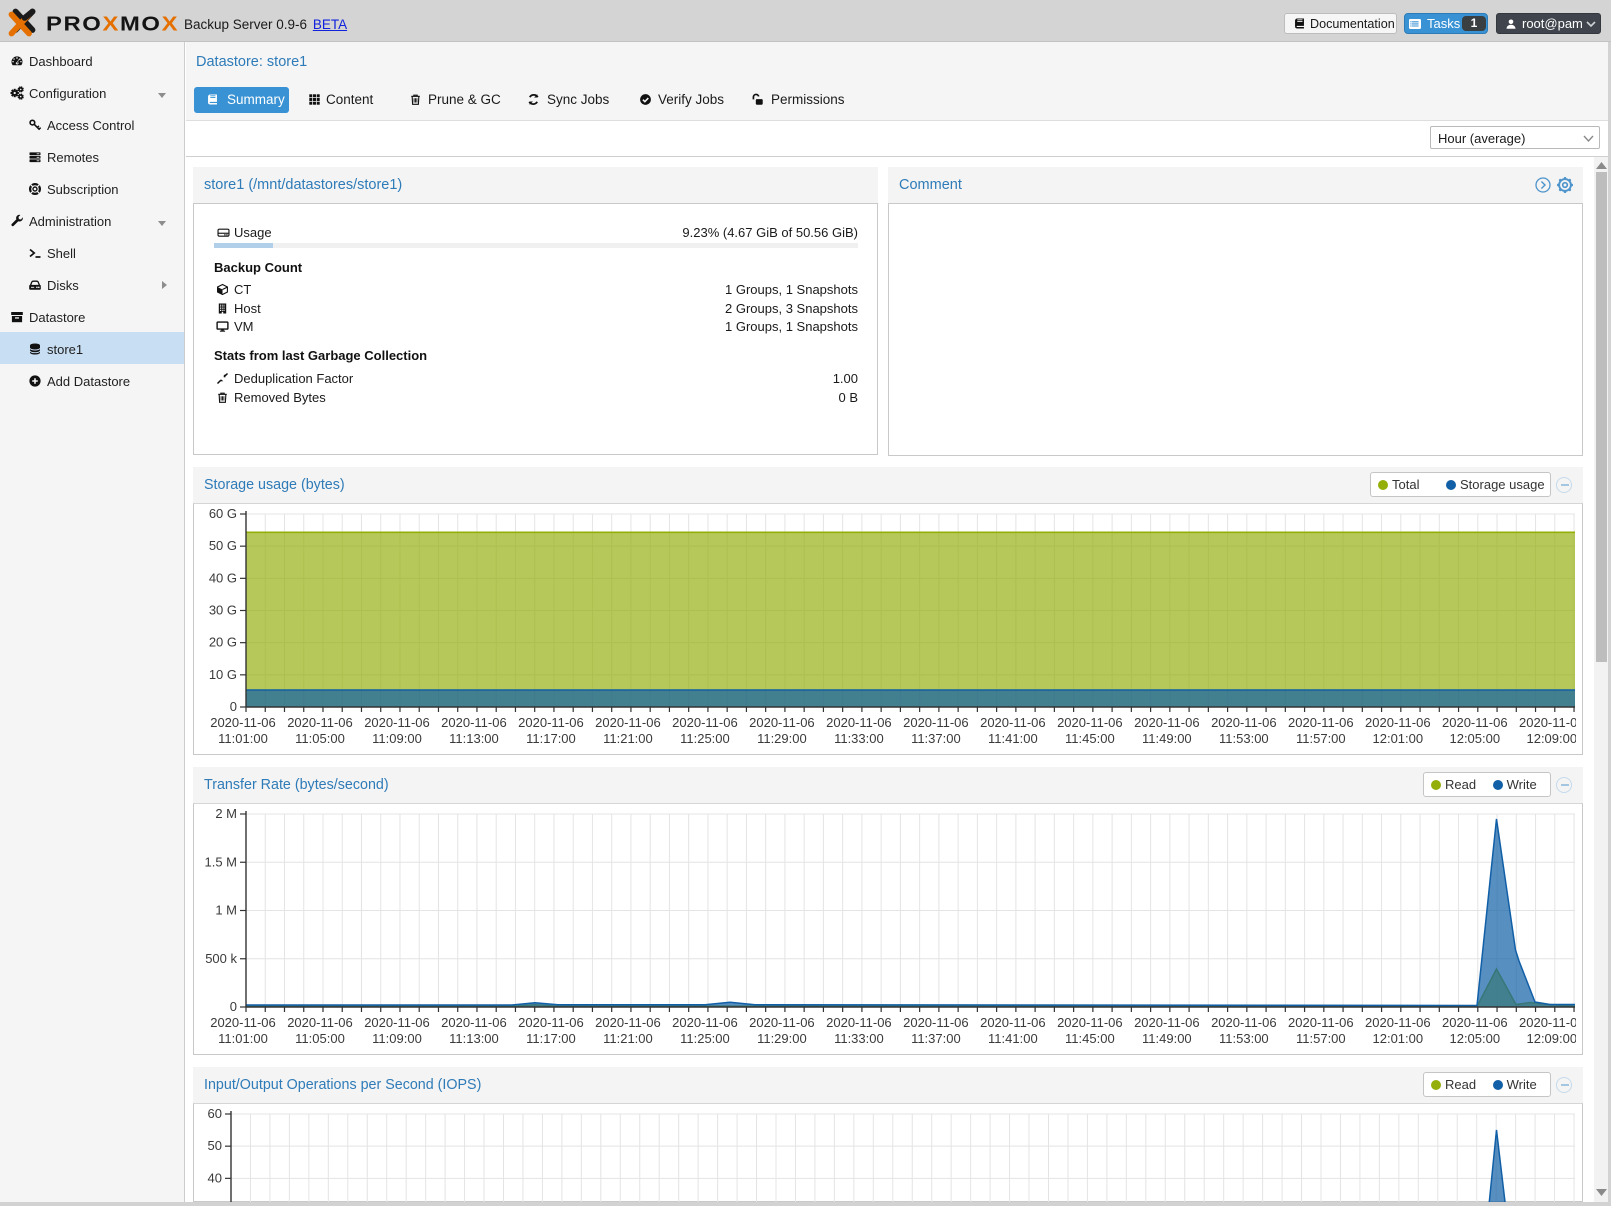 Image resolution: width=1611 pixels, height=1206 pixels. What do you see at coordinates (223, 642) in the screenshot?
I see `svg-text: 20 G` at bounding box center [223, 642].